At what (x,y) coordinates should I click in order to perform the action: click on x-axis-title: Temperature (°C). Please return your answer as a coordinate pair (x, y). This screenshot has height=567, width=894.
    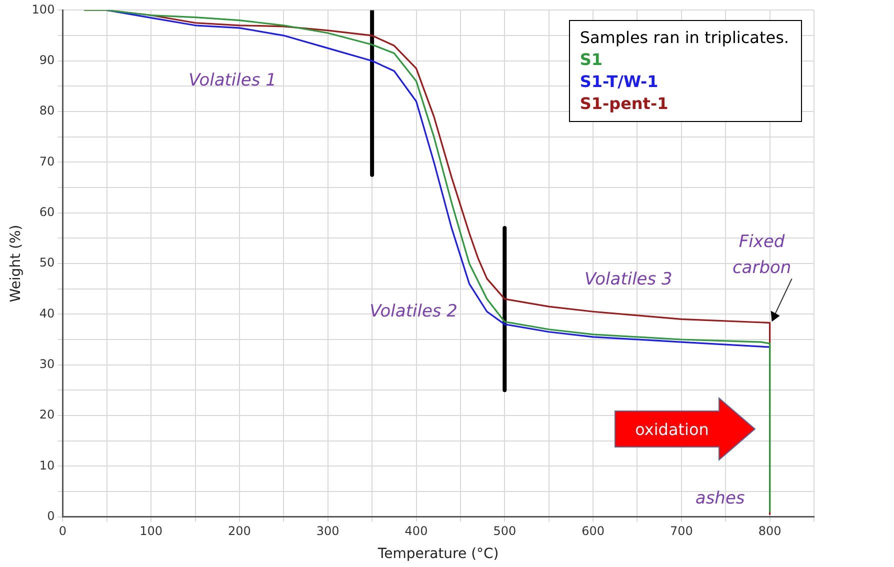
    Looking at the image, I should click on (437, 554).